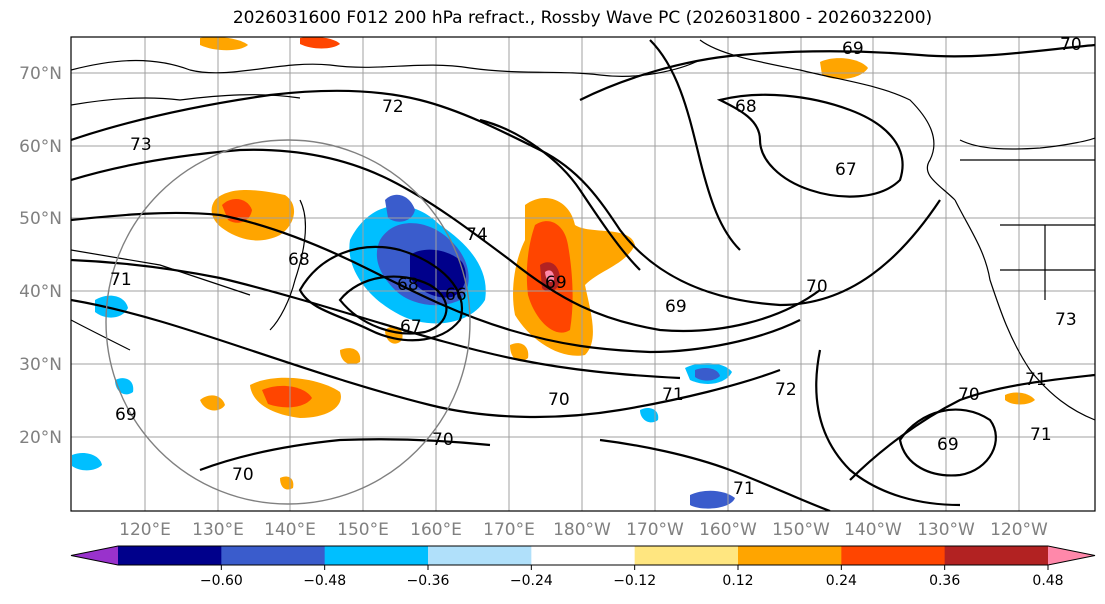  I want to click on lat-label: 30°N, so click(40, 365).